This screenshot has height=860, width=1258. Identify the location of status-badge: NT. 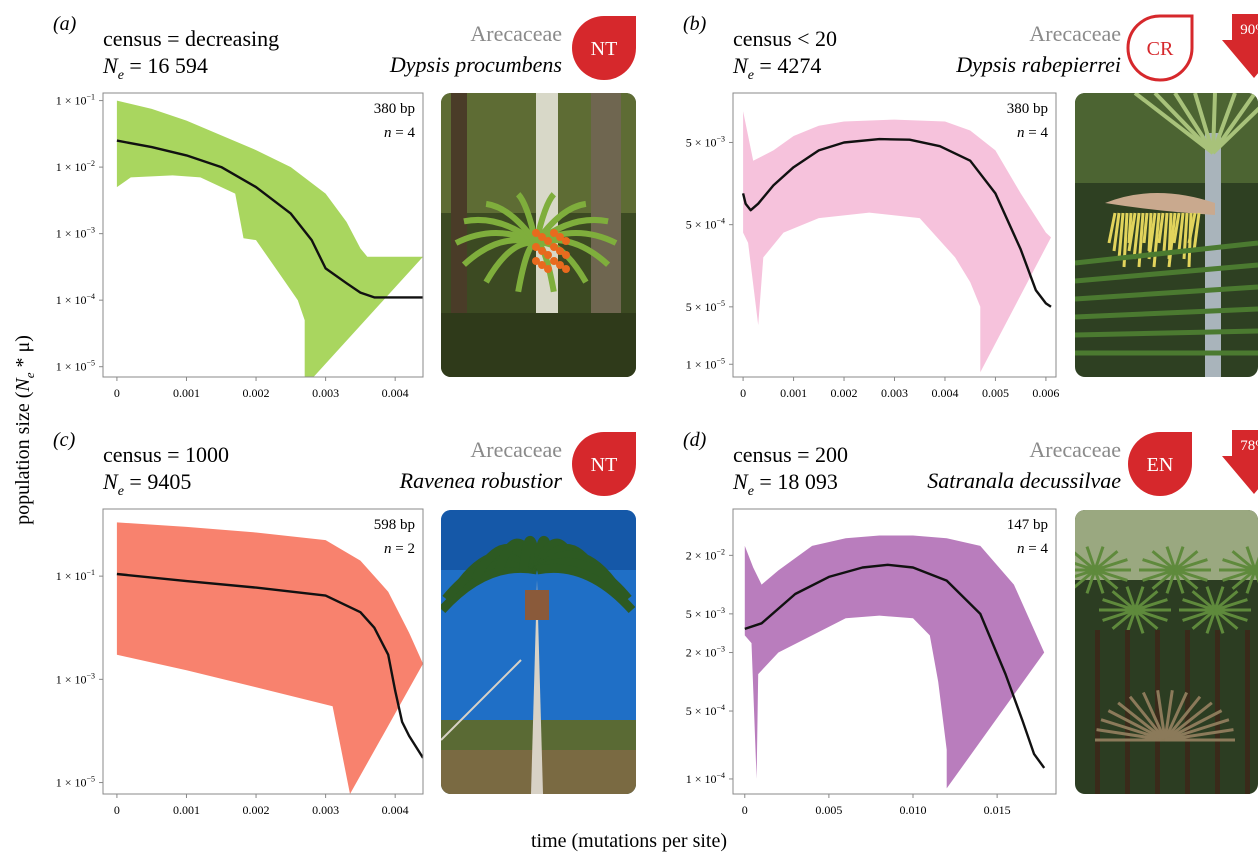
(604, 48).